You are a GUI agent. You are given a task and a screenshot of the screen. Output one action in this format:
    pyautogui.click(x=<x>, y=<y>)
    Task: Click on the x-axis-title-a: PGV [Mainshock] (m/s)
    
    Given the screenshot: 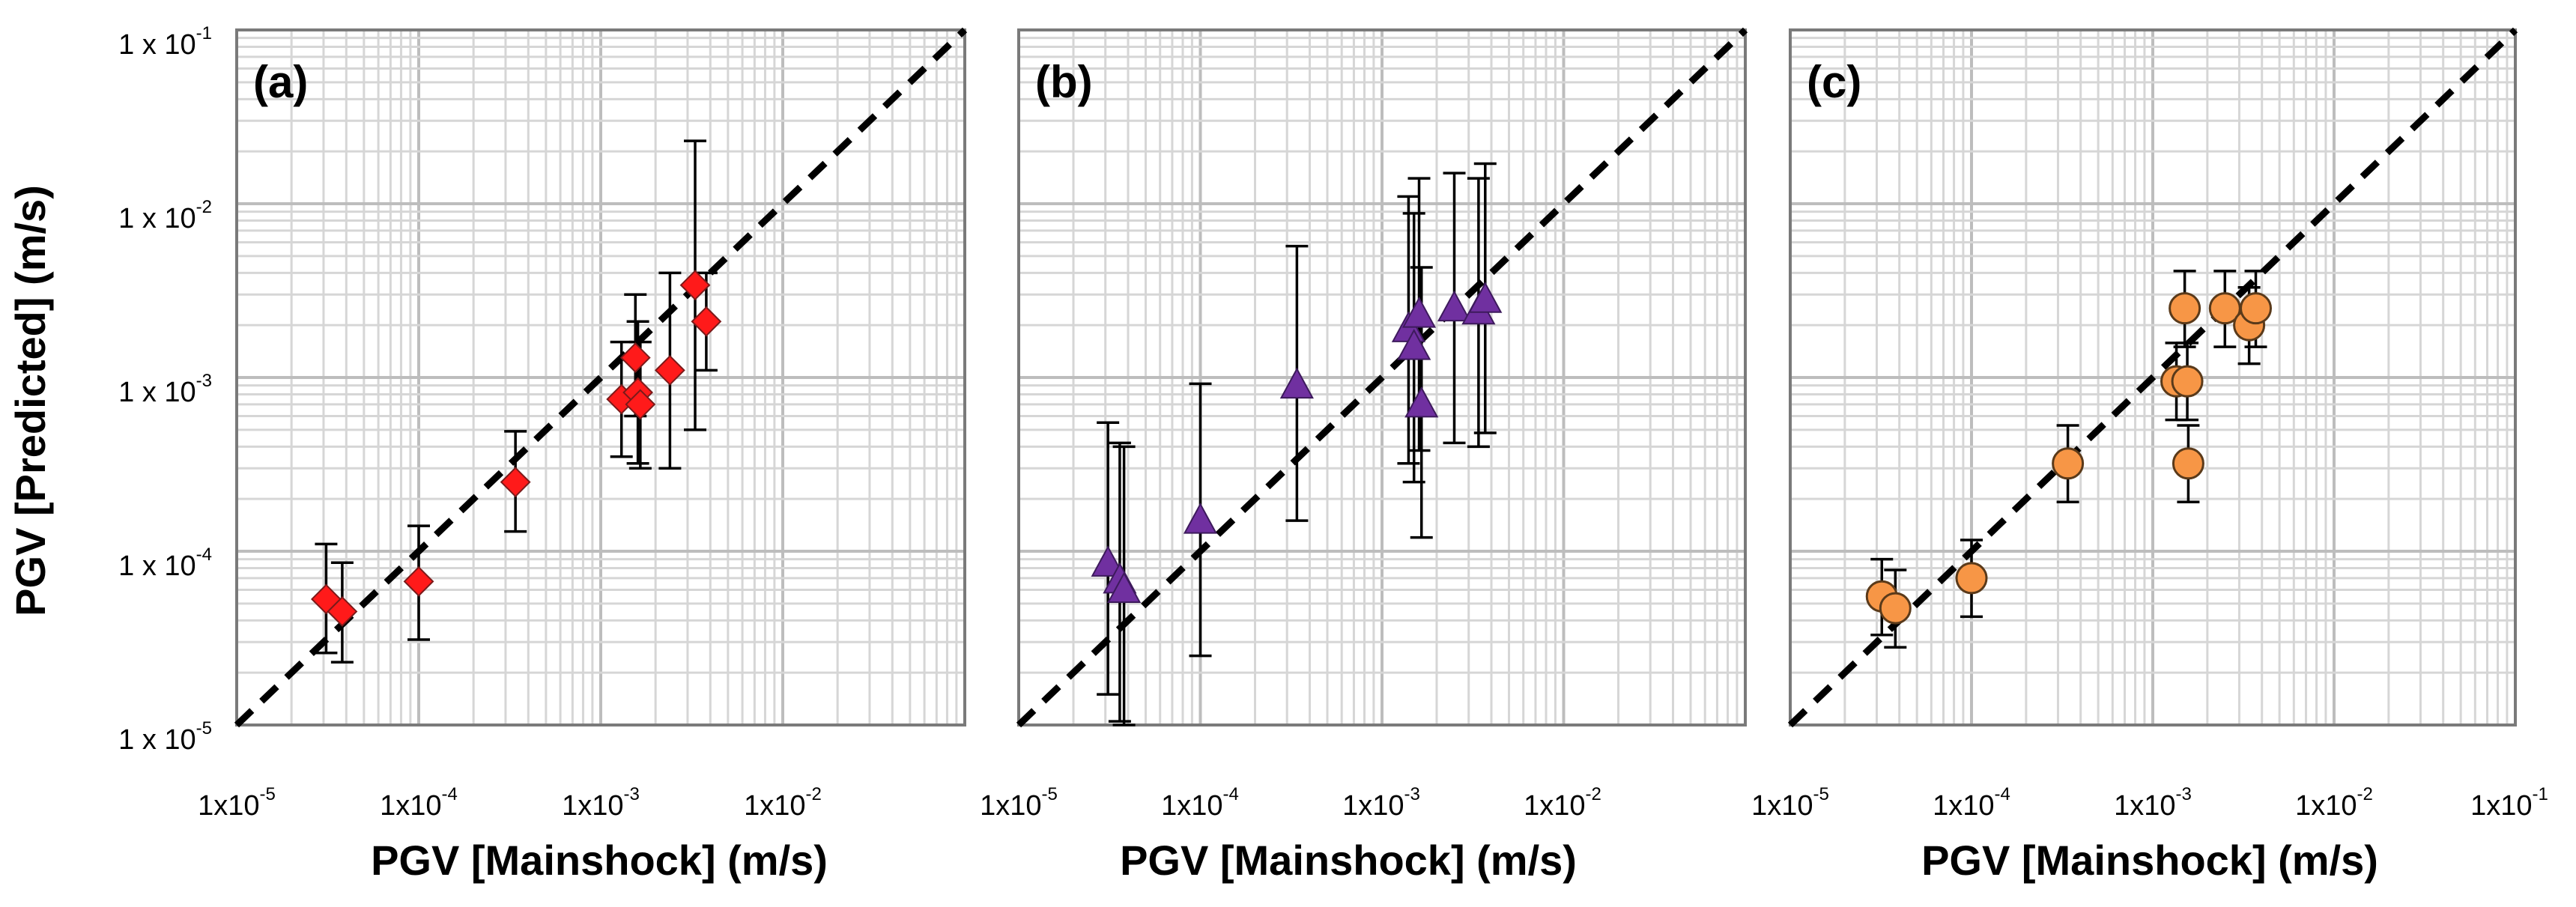 What is the action you would take?
    pyautogui.click(x=599, y=860)
    